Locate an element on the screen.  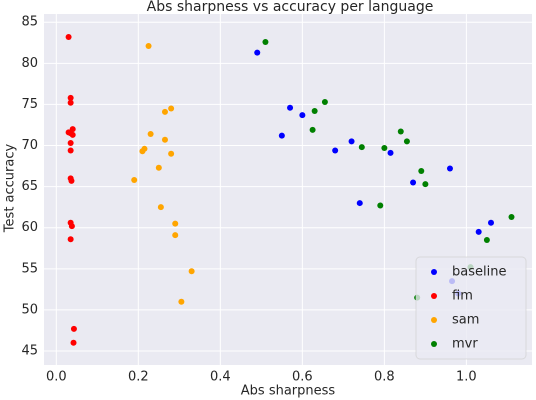
y-tick-label: 70 is located at coordinates (29, 145).